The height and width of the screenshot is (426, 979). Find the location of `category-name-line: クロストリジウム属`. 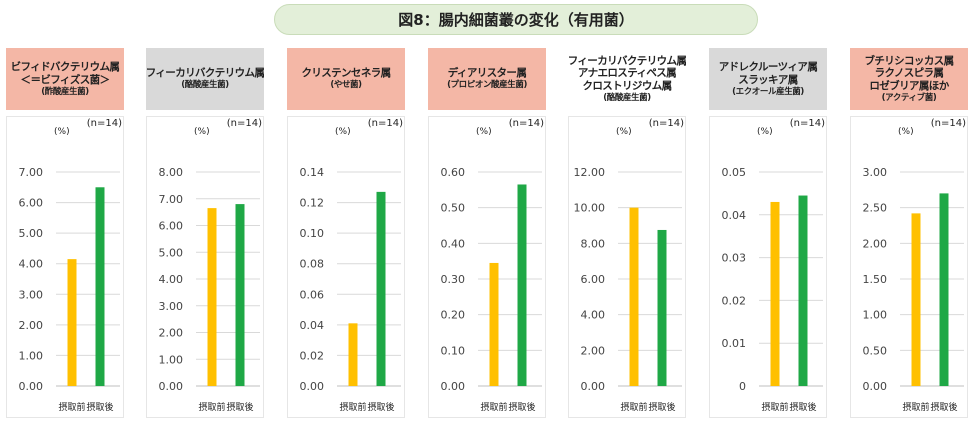

category-name-line: クロストリジウム属 is located at coordinates (627, 86).